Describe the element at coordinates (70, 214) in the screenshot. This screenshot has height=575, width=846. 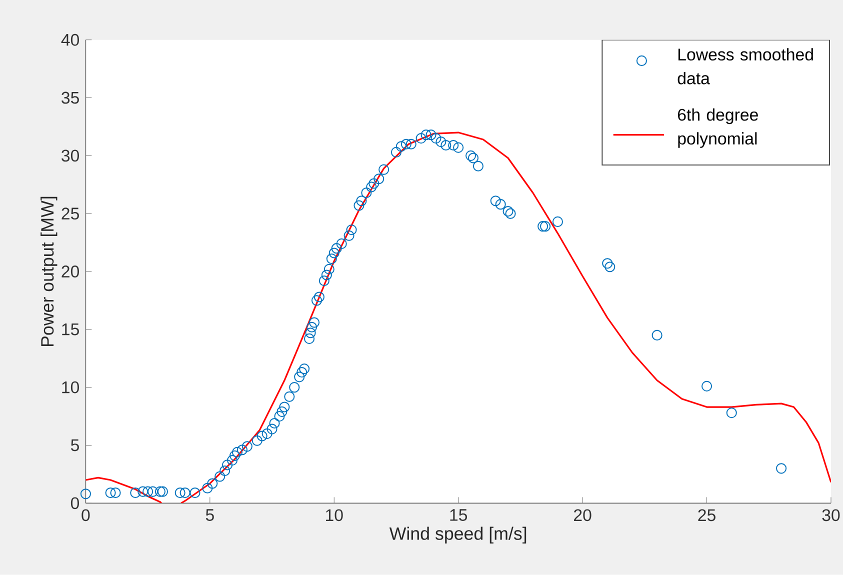
I see `y-tick-label: 25` at that location.